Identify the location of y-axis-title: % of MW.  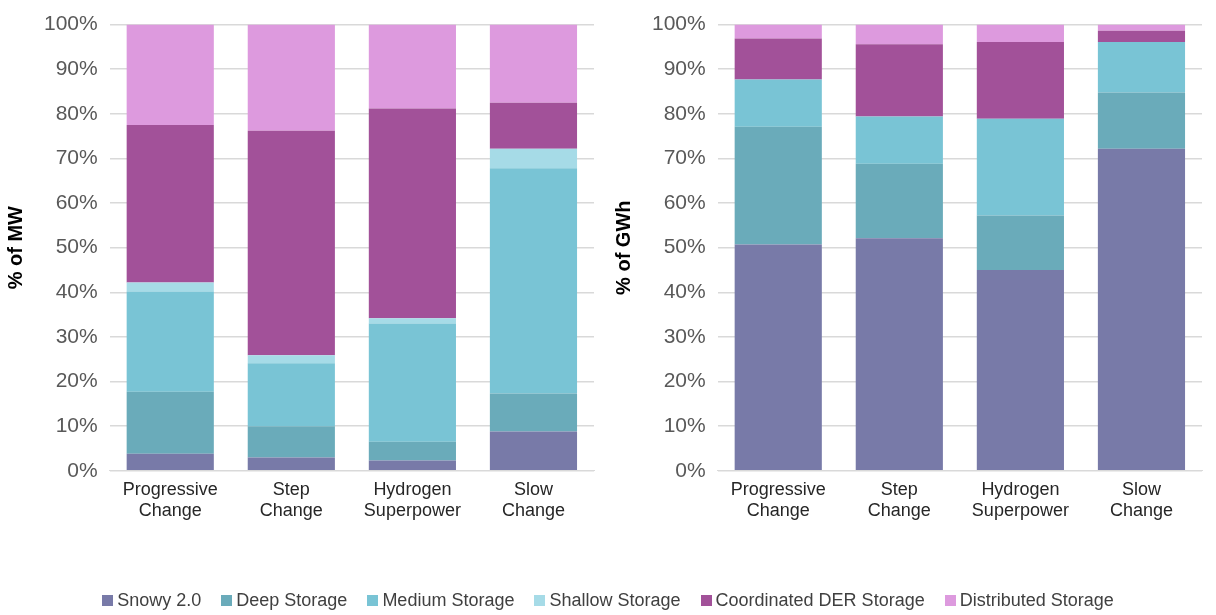
(14, 247).